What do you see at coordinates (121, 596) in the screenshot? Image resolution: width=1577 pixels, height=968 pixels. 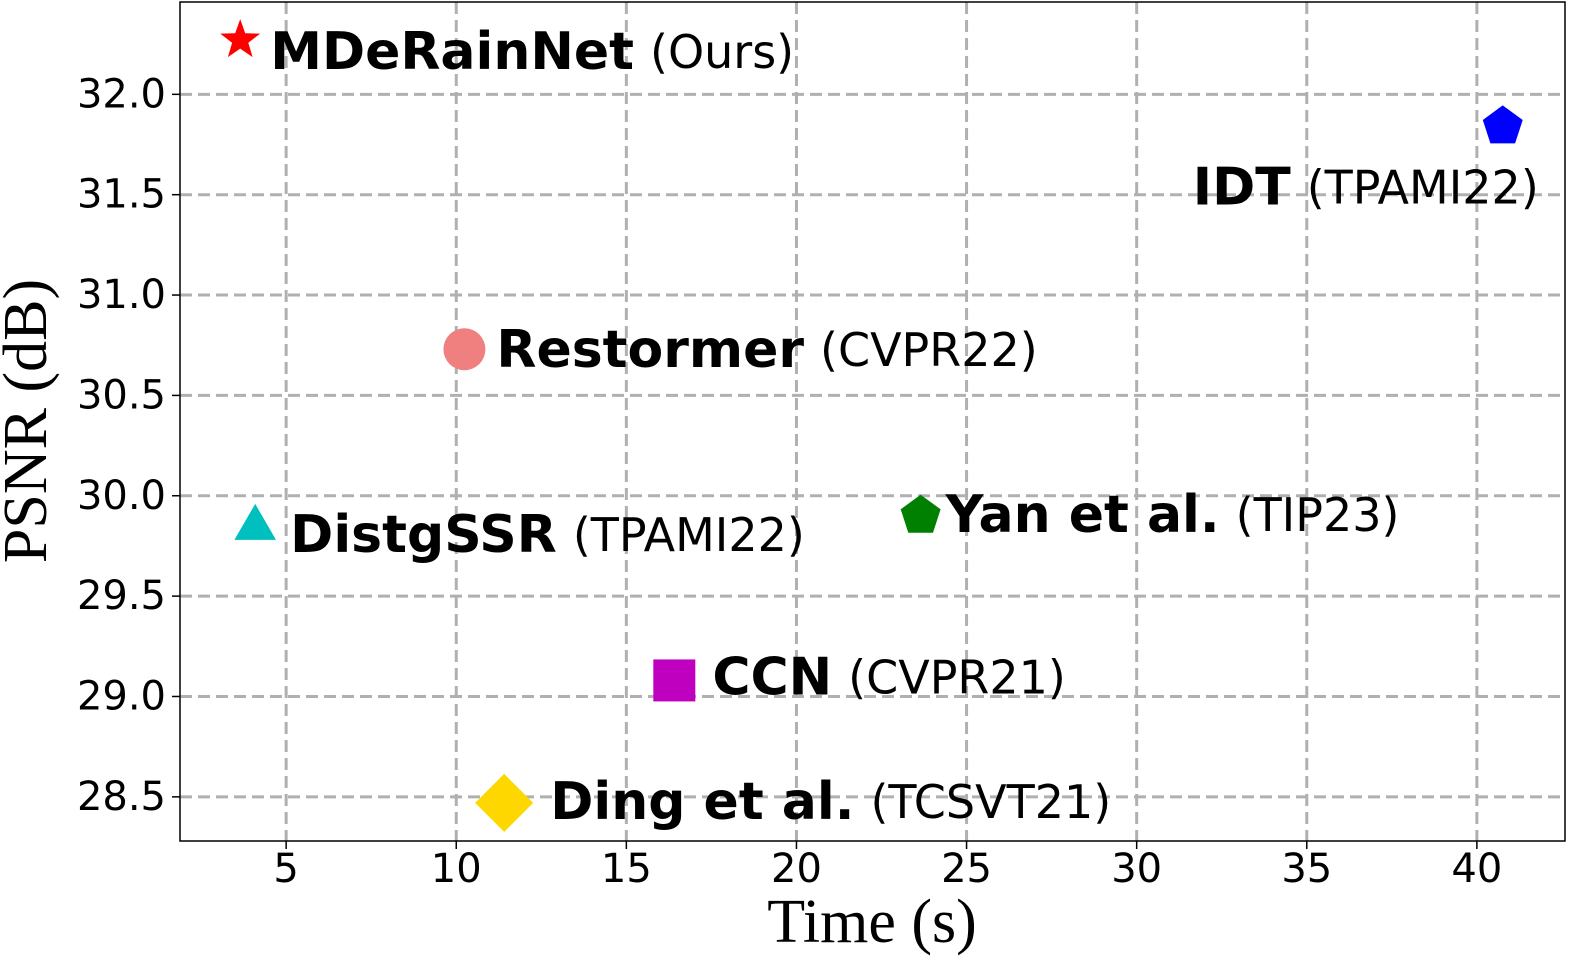 I see `y-tick-label: 29.5` at bounding box center [121, 596].